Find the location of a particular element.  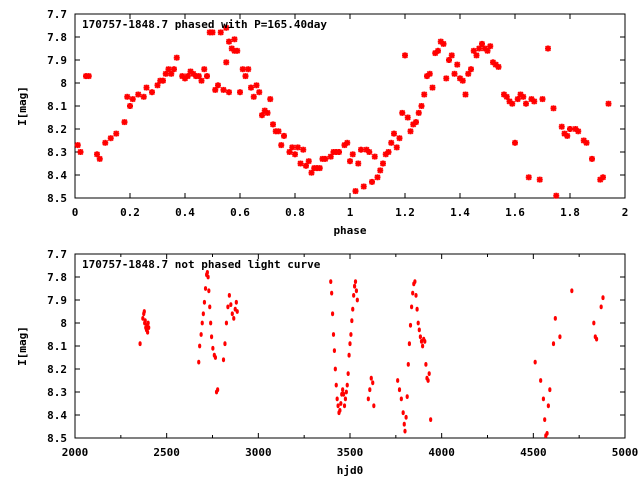

x-tick-label: 0.2 is located at coordinates (130, 212).